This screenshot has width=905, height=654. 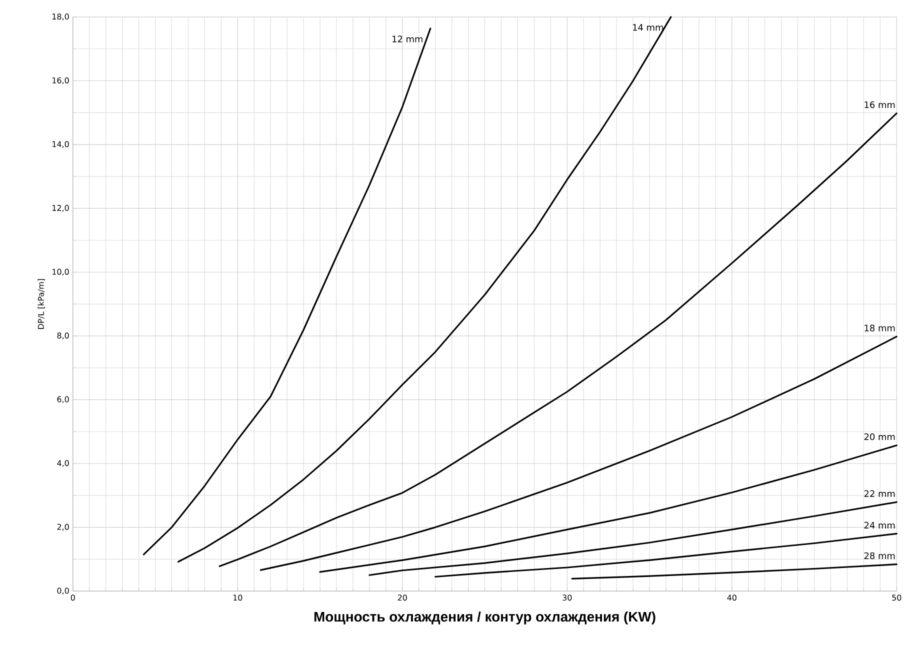 What do you see at coordinates (879, 525) in the screenshot?
I see `series-label: 24 mm` at bounding box center [879, 525].